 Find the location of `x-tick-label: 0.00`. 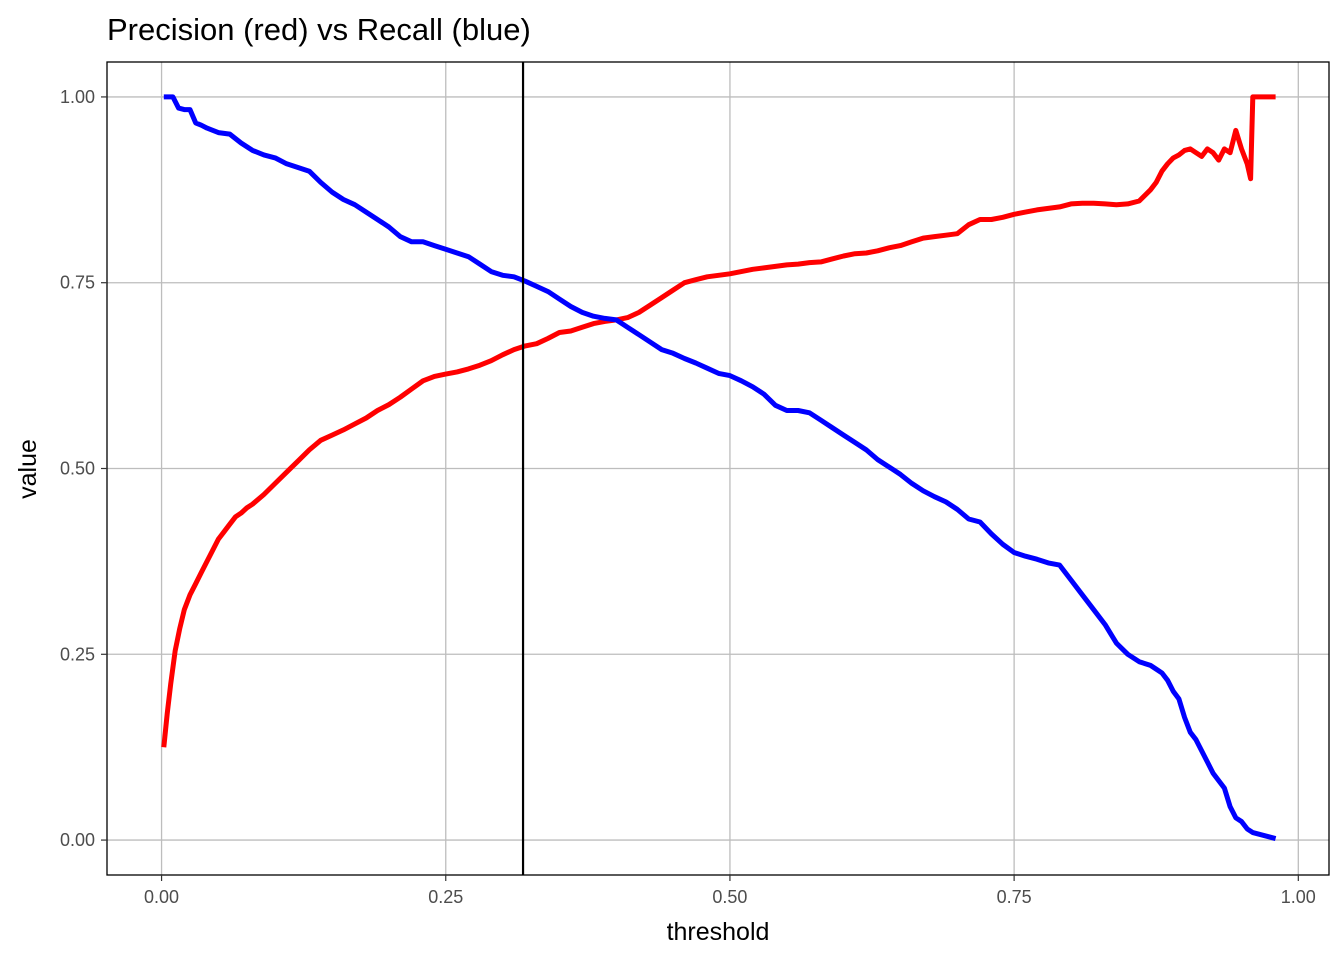

x-tick-label: 0.00 is located at coordinates (161, 897).